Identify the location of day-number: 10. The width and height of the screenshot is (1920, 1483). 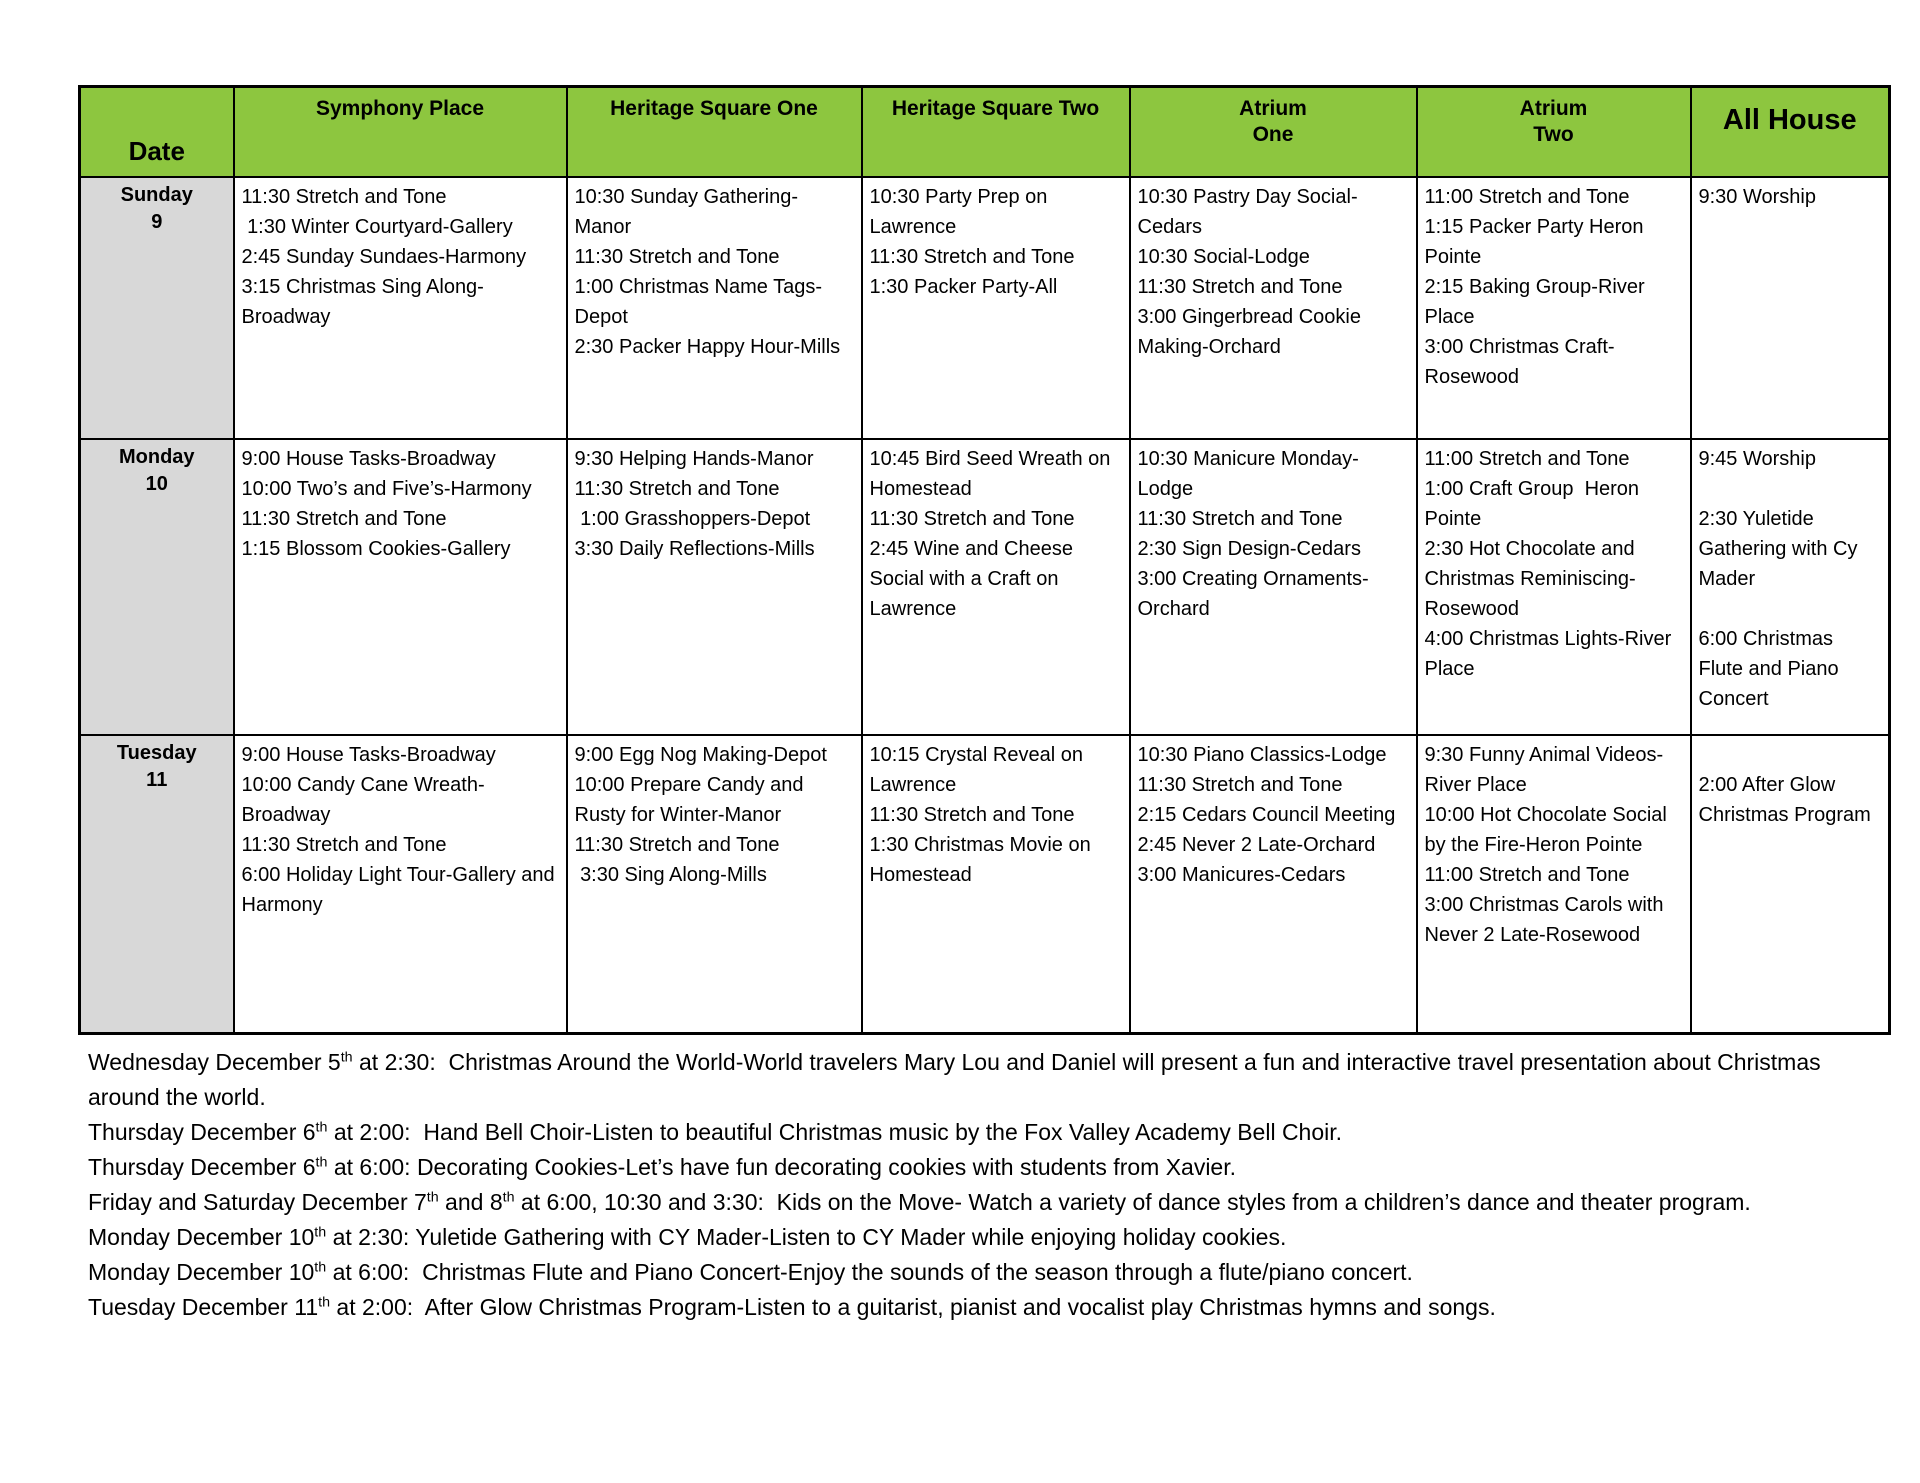
(156, 483).